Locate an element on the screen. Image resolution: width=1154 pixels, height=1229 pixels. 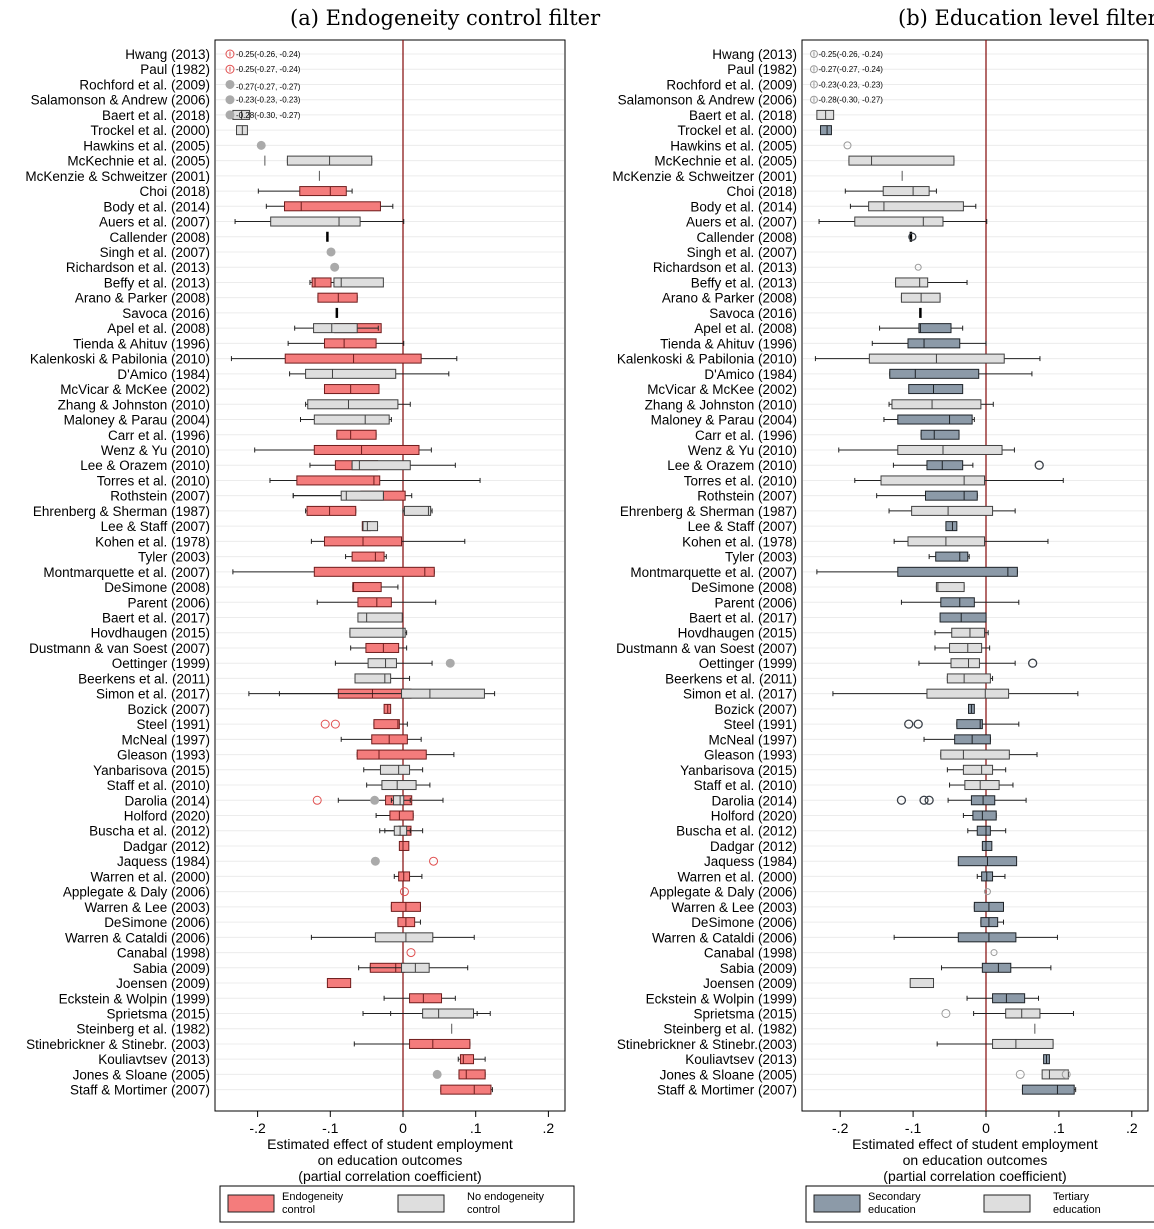
study-label: Arano & Parker (2008) is located at coordinates (142, 298).